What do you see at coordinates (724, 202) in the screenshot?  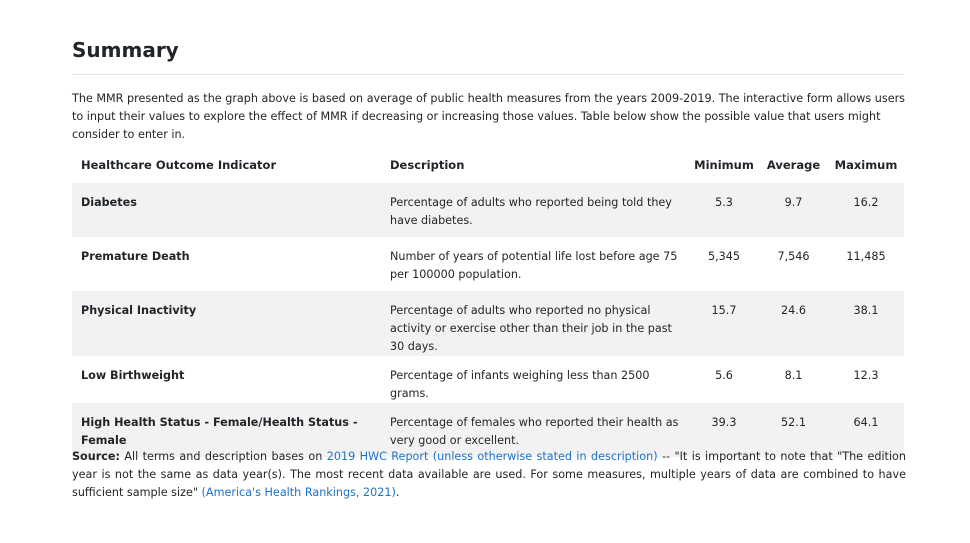 I see `minimum-cell: 5.3` at bounding box center [724, 202].